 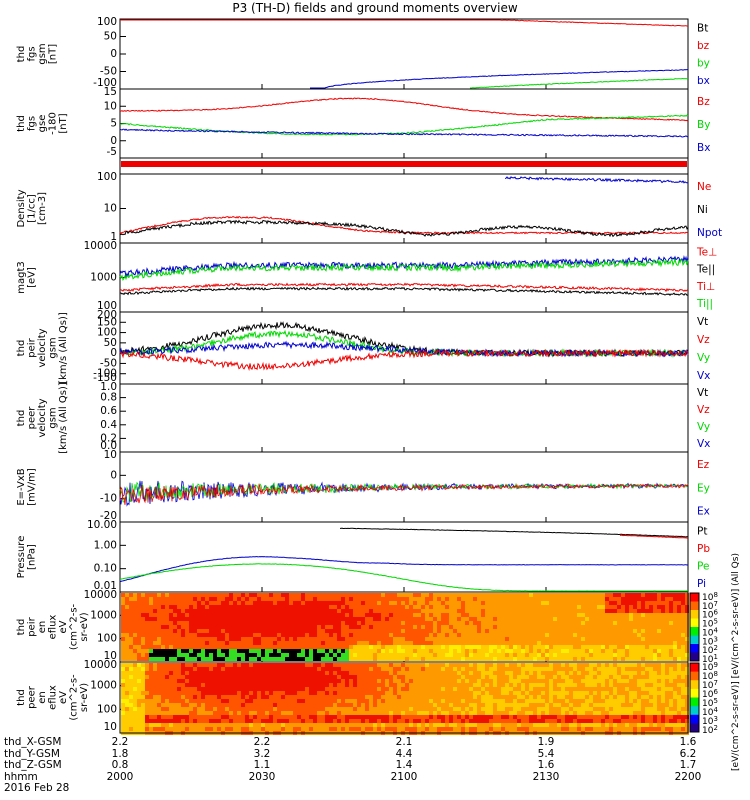 What do you see at coordinates (32, 208) in the screenshot?
I see `y-axis-label: [1/cc]` at bounding box center [32, 208].